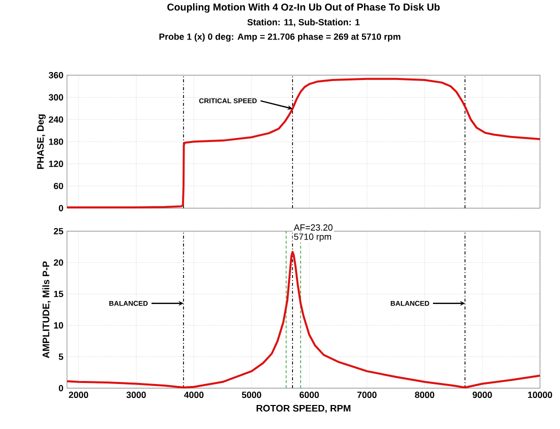 This screenshot has width=560, height=429. Describe the element at coordinates (194, 395) in the screenshot. I see `x-tick-label: 4000` at that location.